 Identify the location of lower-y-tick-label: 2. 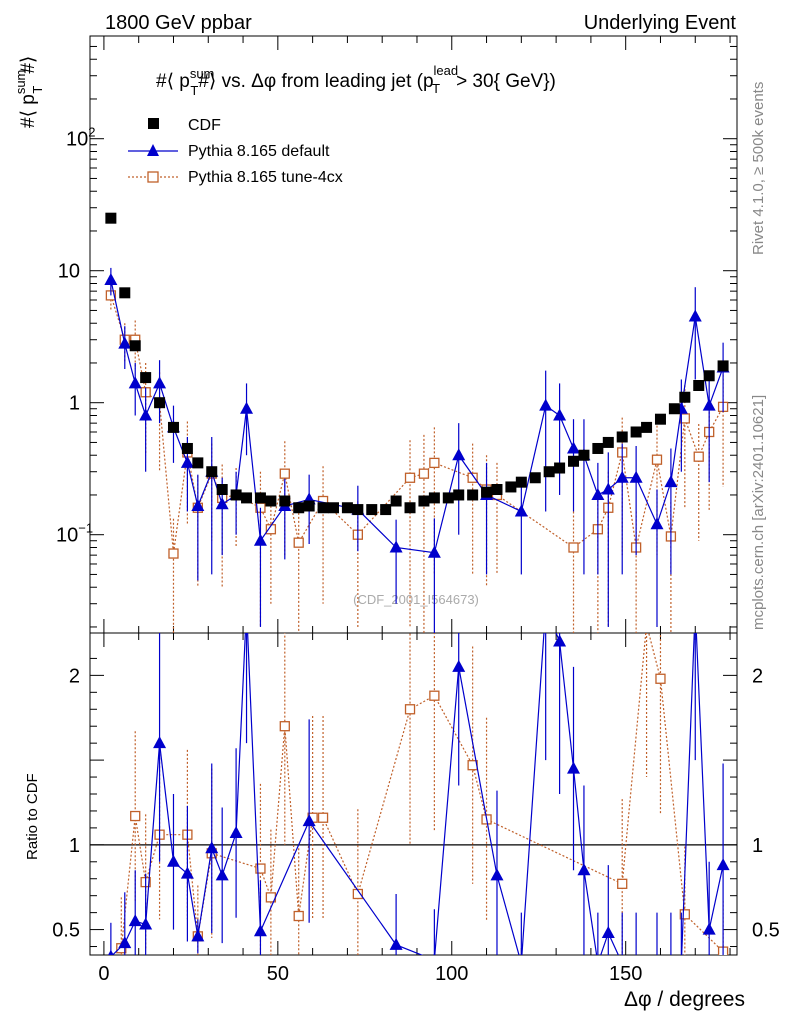
(74, 676).